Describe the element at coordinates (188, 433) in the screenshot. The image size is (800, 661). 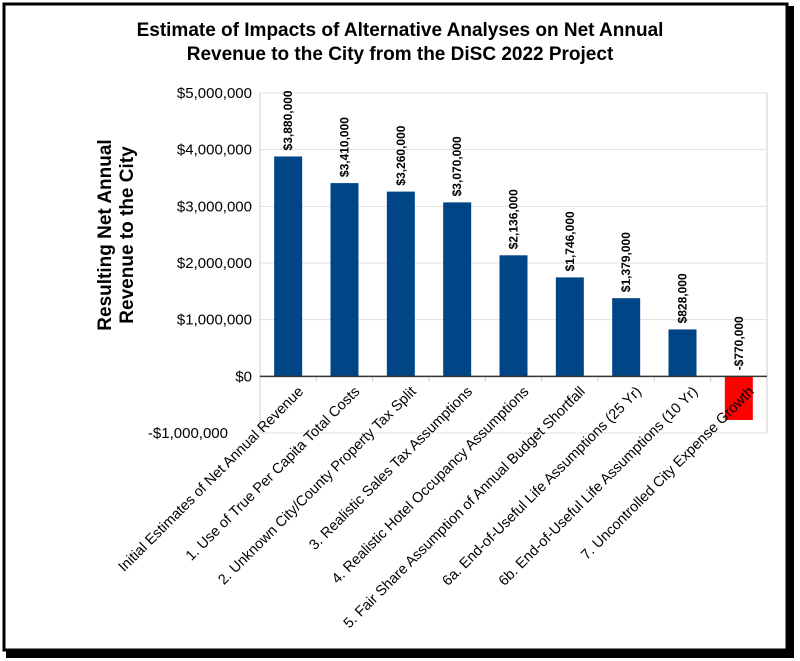
I see `y-tick-label: -$1,000,000` at that location.